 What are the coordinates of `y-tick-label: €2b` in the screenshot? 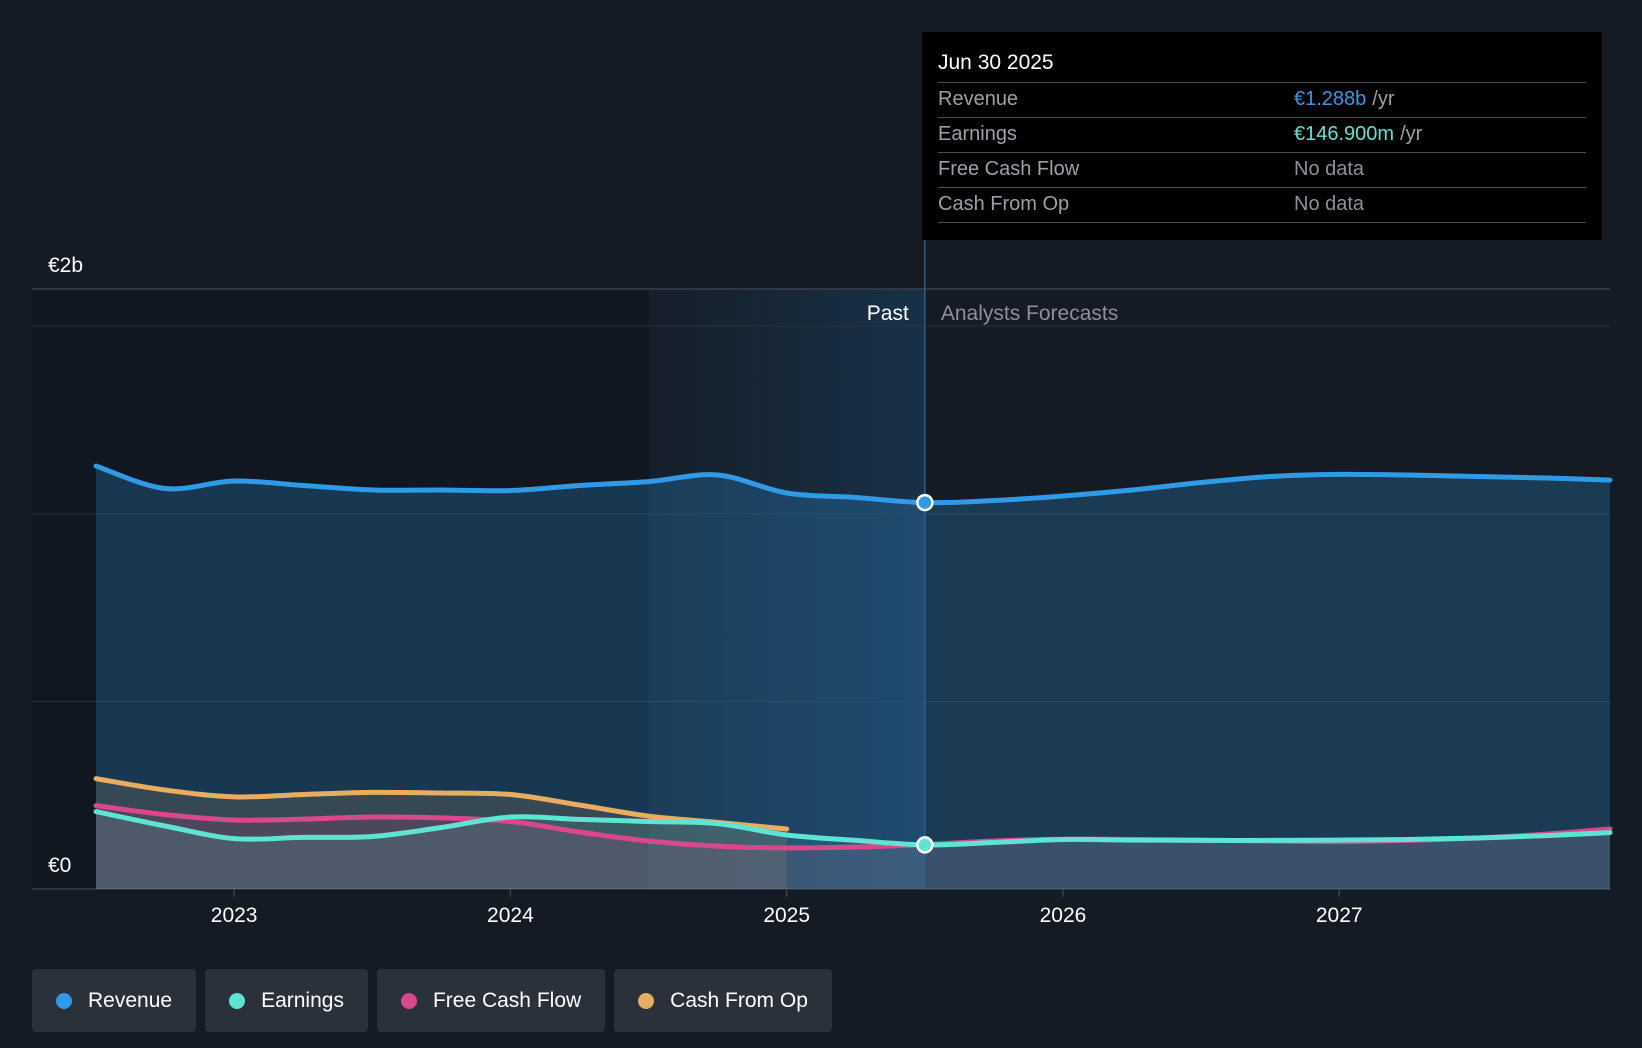 It's located at (65, 265).